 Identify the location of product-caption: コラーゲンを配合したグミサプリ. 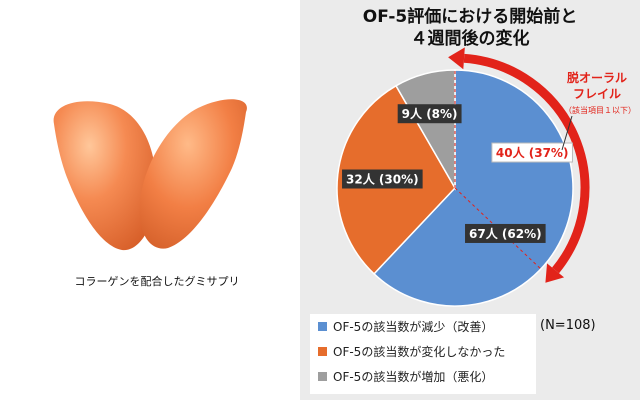
(157, 281).